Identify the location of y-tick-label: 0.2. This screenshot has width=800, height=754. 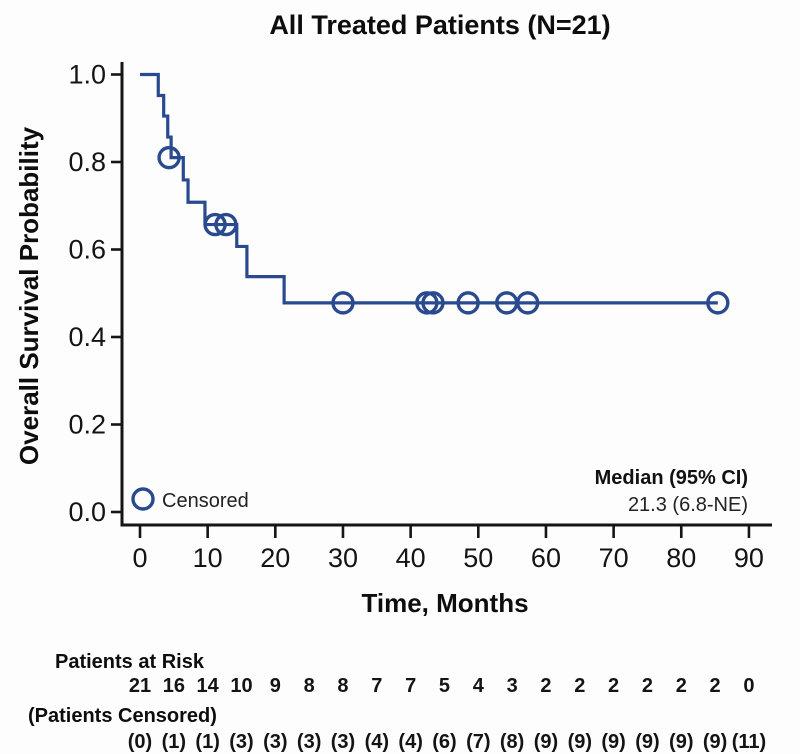
(87, 425).